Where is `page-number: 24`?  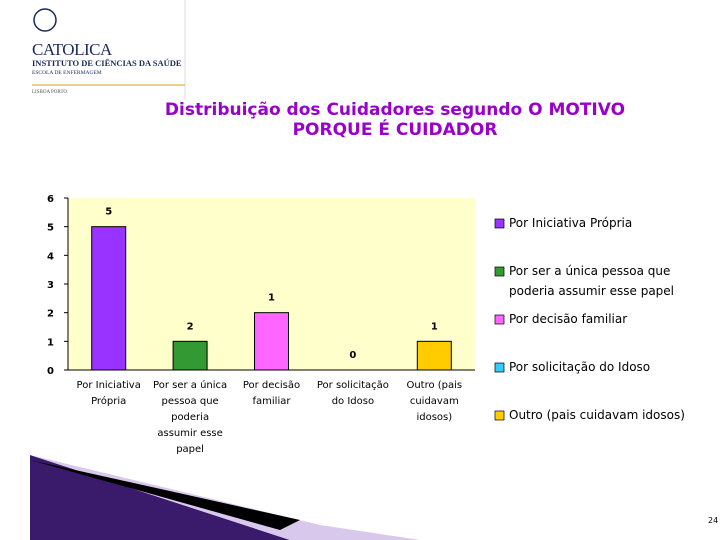 page-number: 24 is located at coordinates (713, 520).